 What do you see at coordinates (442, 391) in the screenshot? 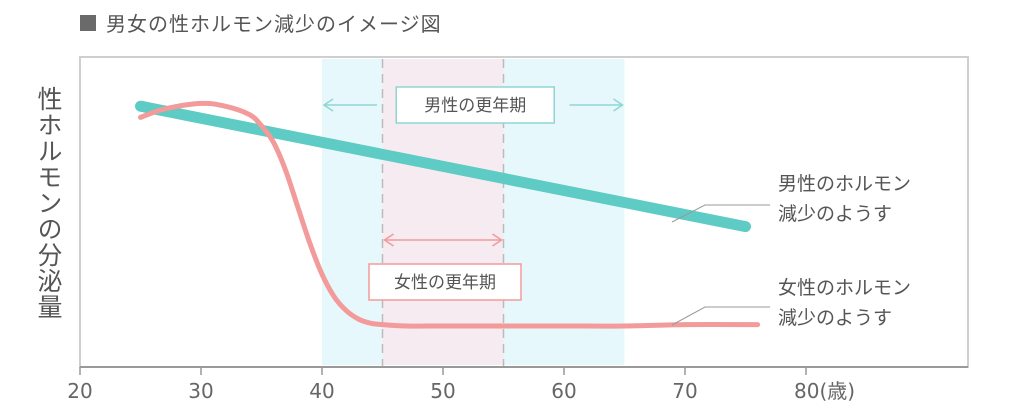
I see `x-tick-label-3: 50` at bounding box center [442, 391].